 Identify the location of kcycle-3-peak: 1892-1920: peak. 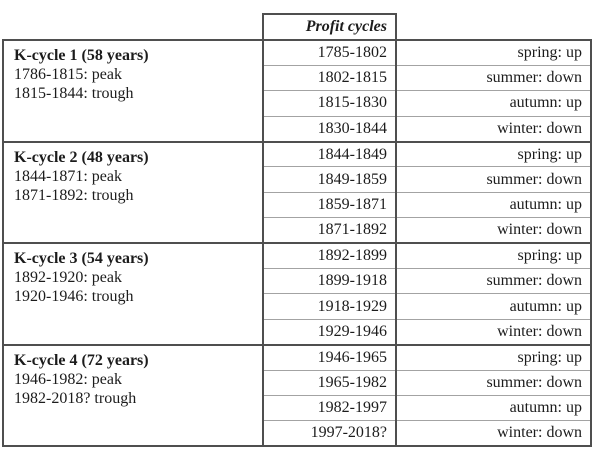
(68, 278).